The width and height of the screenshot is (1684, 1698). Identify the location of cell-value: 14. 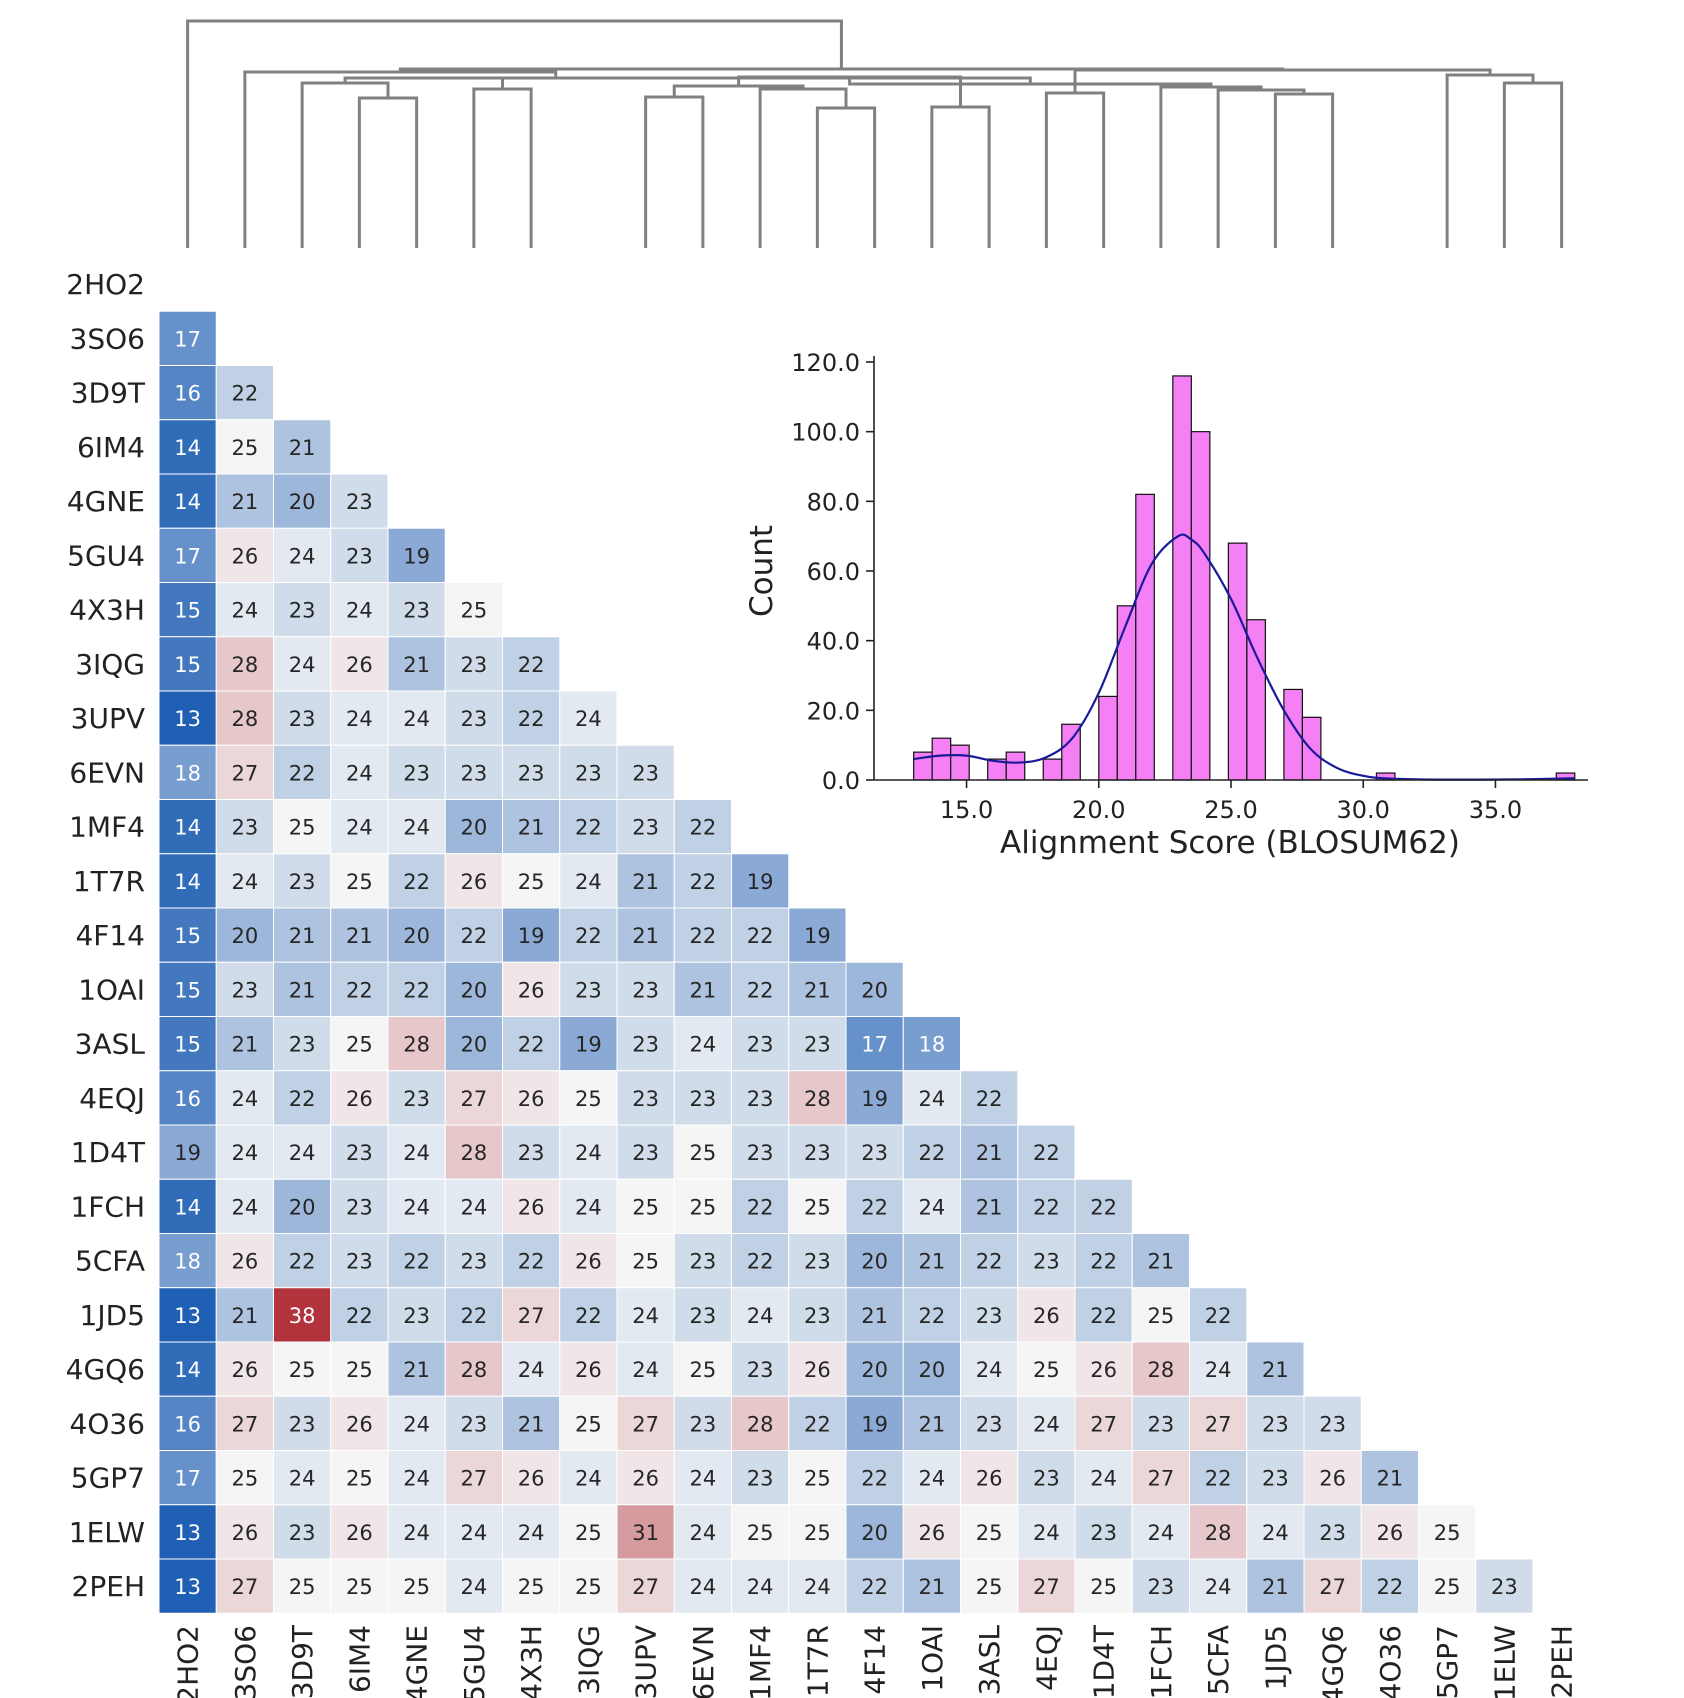
(187, 1370).